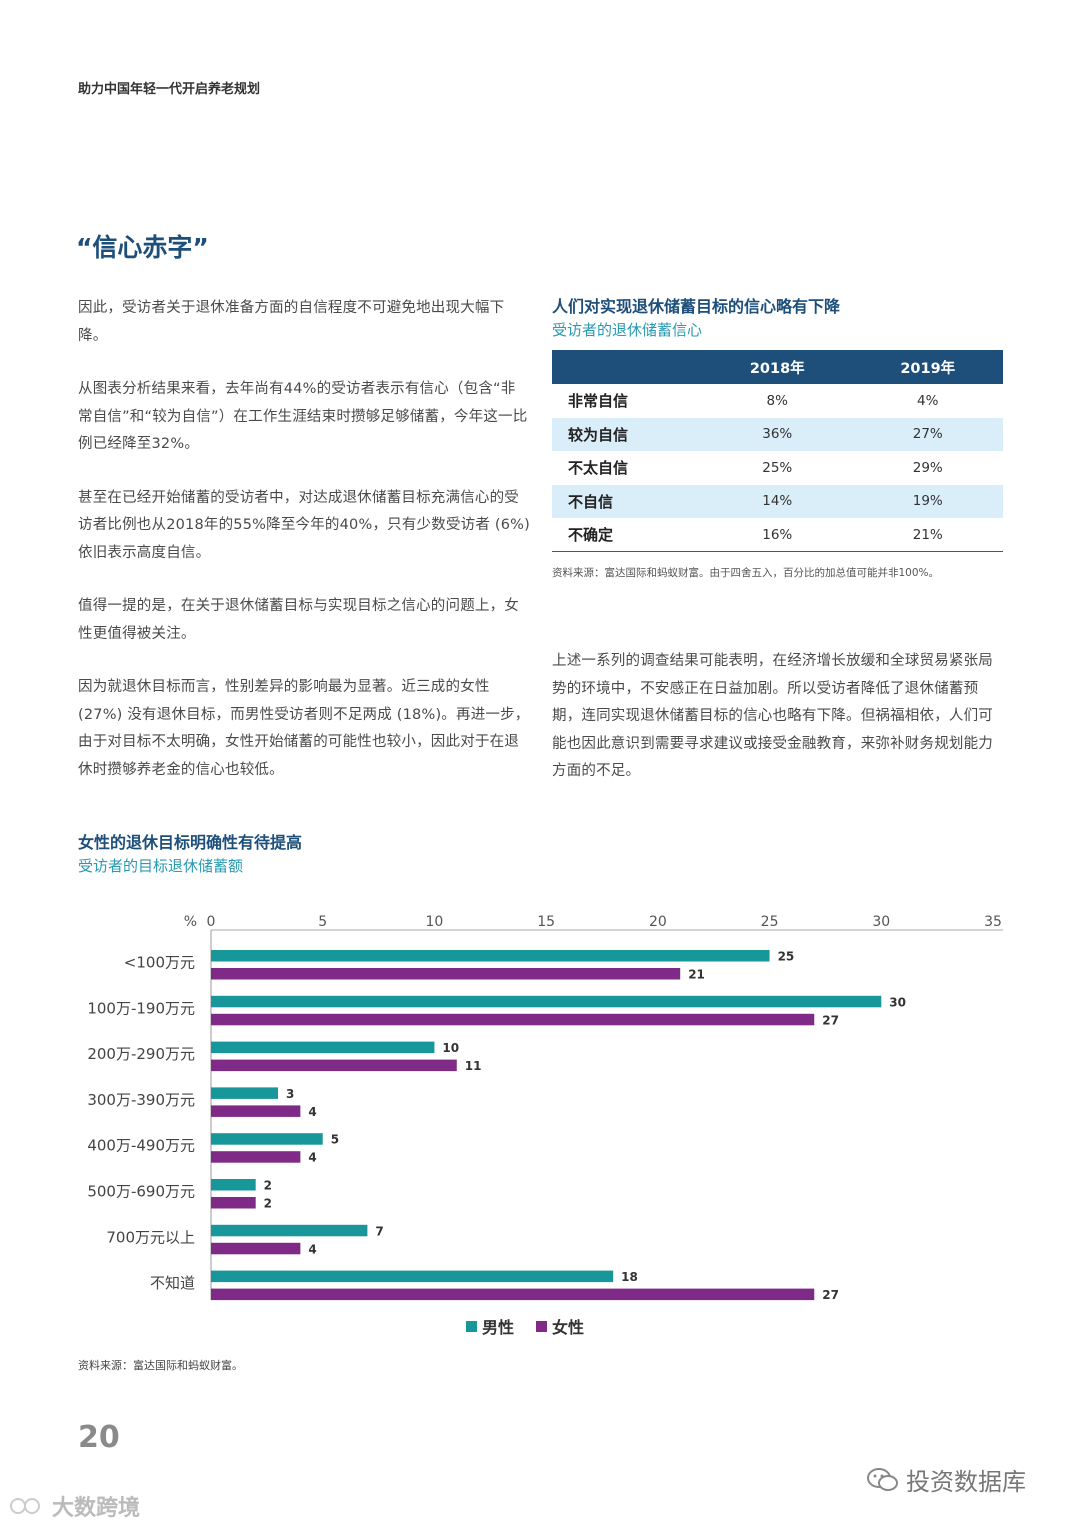  I want to click on table-row: 不确定 16% 21%, so click(777, 535).